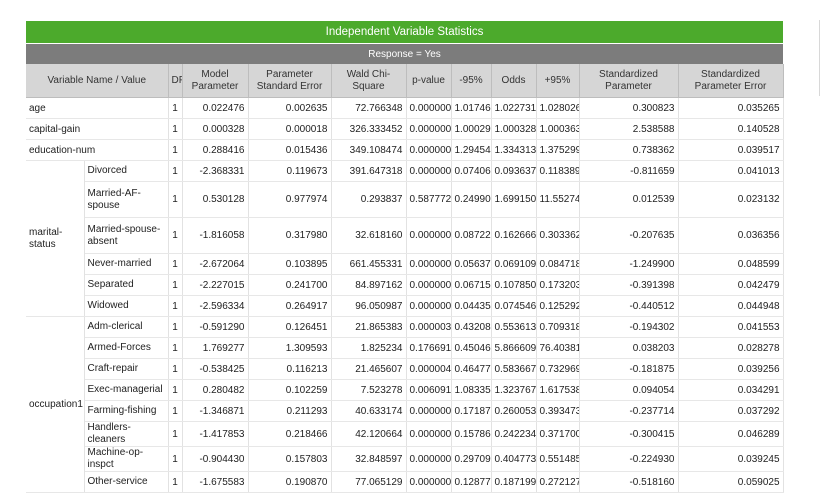  I want to click on table-cell: 0.464777, so click(471, 369).